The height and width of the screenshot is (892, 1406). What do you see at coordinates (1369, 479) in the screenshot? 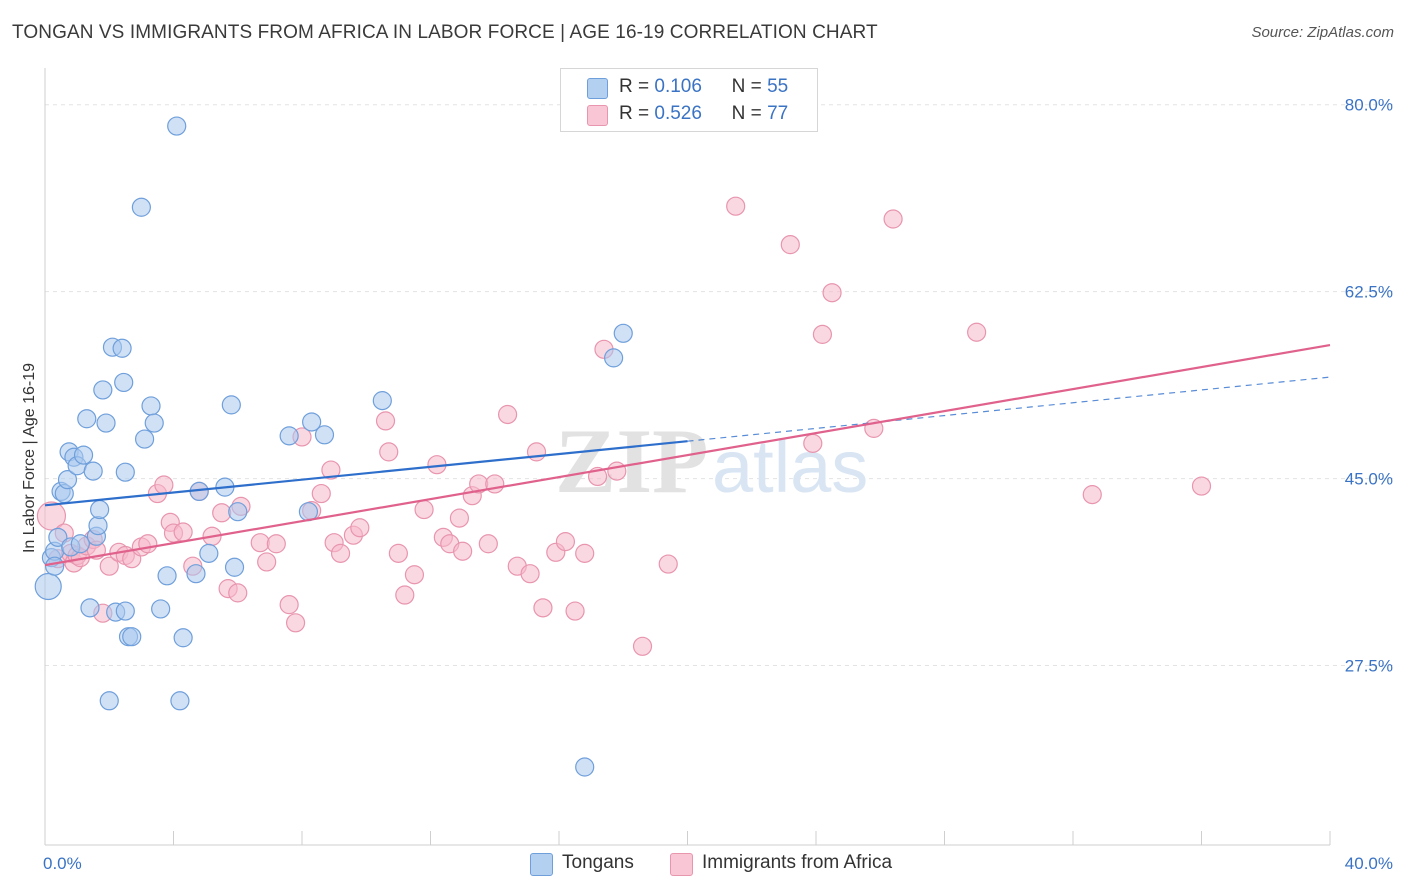
I see `y-tick-label: 45.0%` at bounding box center [1369, 479].